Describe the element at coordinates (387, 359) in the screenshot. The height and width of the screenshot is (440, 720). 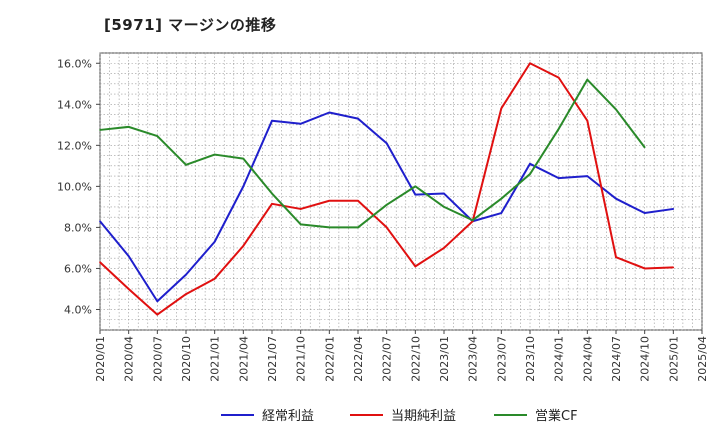
I see `x-tick-label: 2022/07` at that location.